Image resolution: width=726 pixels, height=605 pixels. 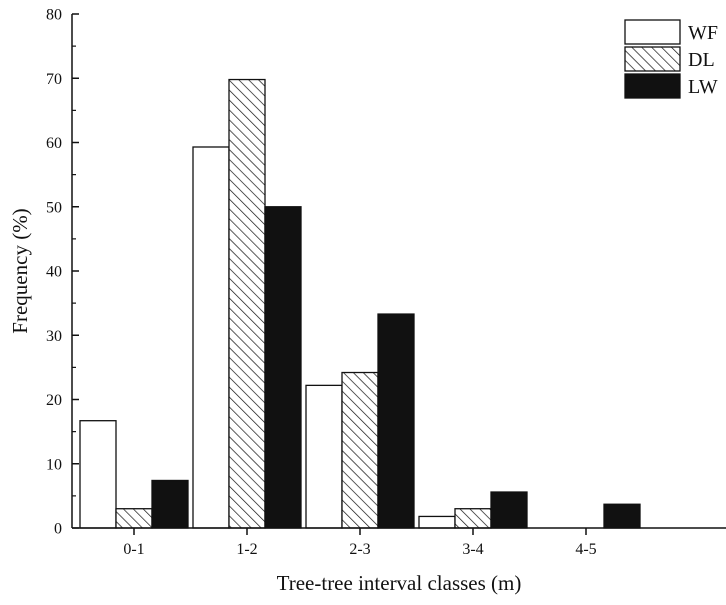 What do you see at coordinates (54, 207) in the screenshot?
I see `y-tick-label: 50` at bounding box center [54, 207].